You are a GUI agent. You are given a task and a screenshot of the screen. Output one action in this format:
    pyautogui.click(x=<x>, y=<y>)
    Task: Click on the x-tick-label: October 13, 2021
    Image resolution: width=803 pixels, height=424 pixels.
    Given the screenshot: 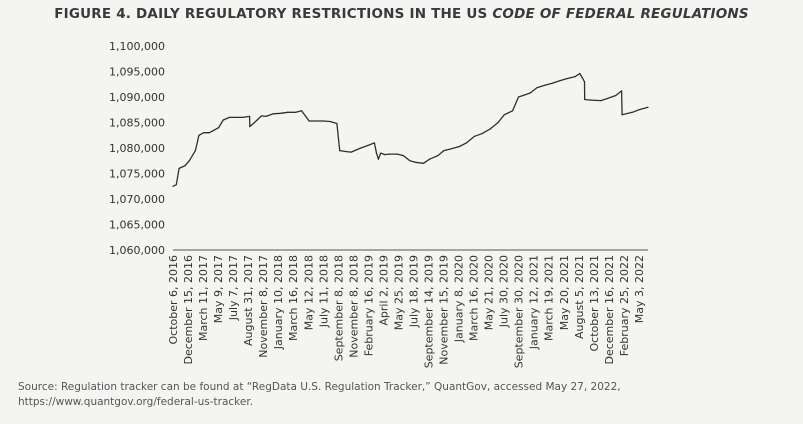 What is the action you would take?
    pyautogui.click(x=594, y=303)
    